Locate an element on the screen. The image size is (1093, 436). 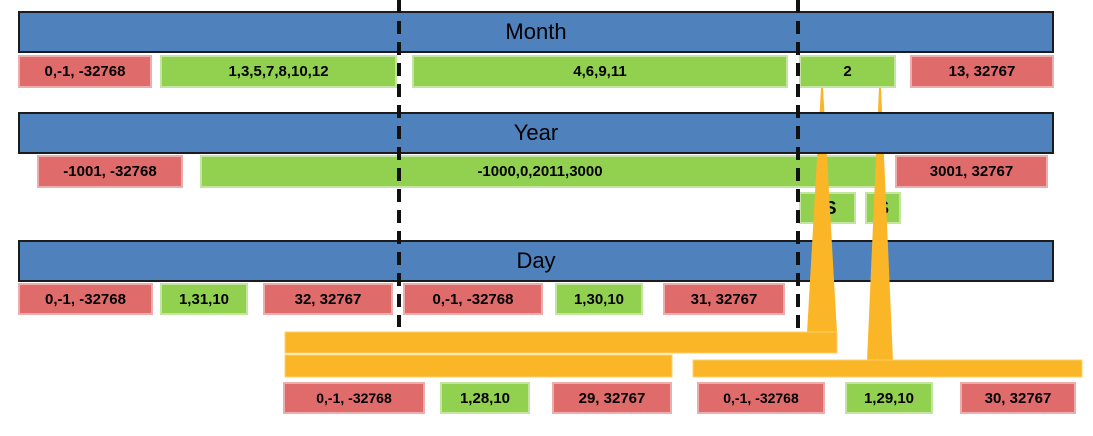
year-field-label: Year is located at coordinates (536, 132).